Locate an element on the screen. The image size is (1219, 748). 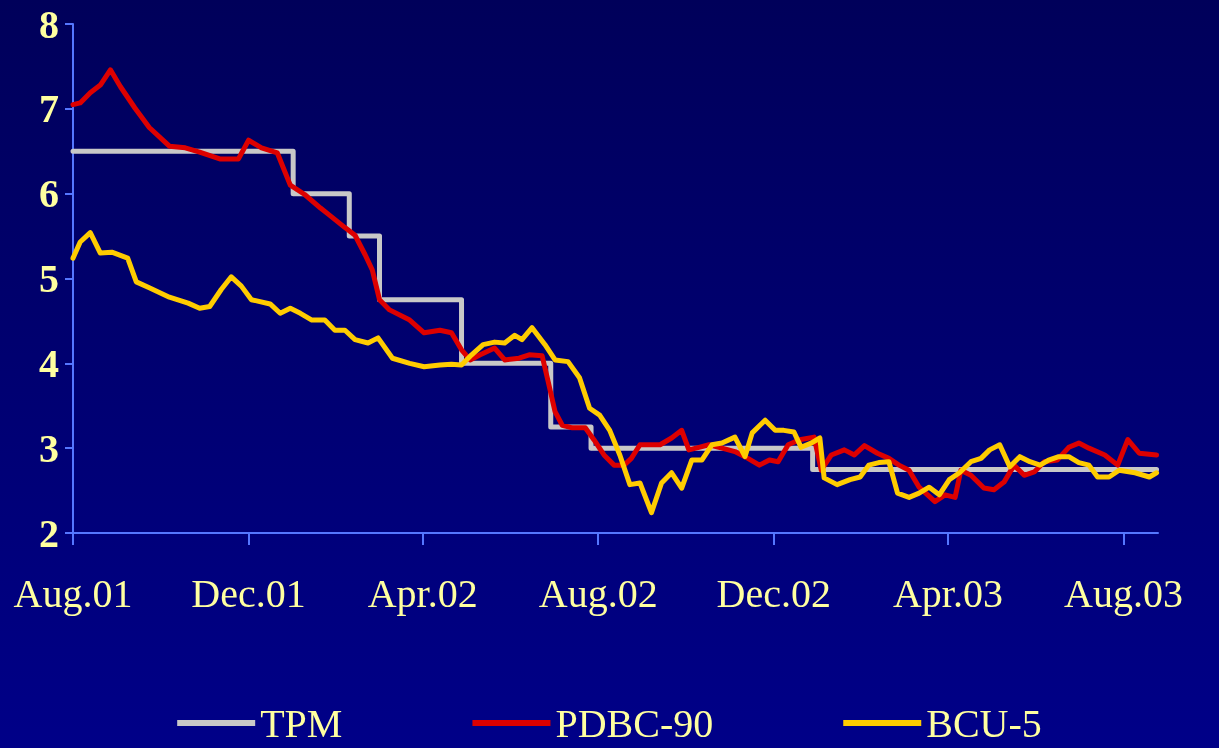
x-tick-label: Apr.03 is located at coordinates (947, 593).